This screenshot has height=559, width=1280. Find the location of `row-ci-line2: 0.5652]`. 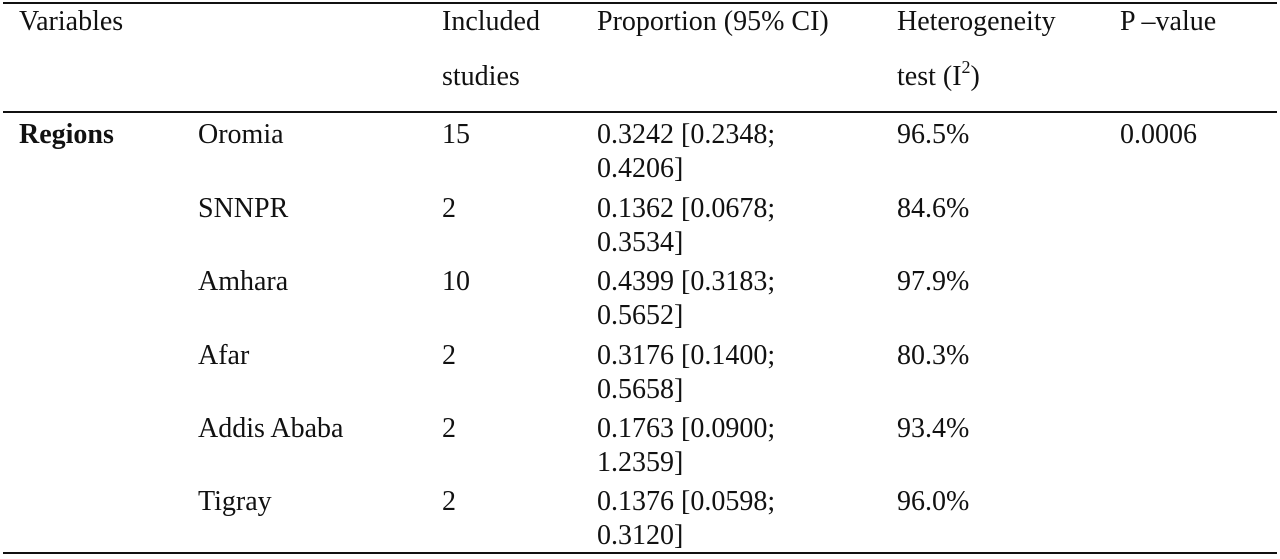

row-ci-line2: 0.5652] is located at coordinates (640, 315).